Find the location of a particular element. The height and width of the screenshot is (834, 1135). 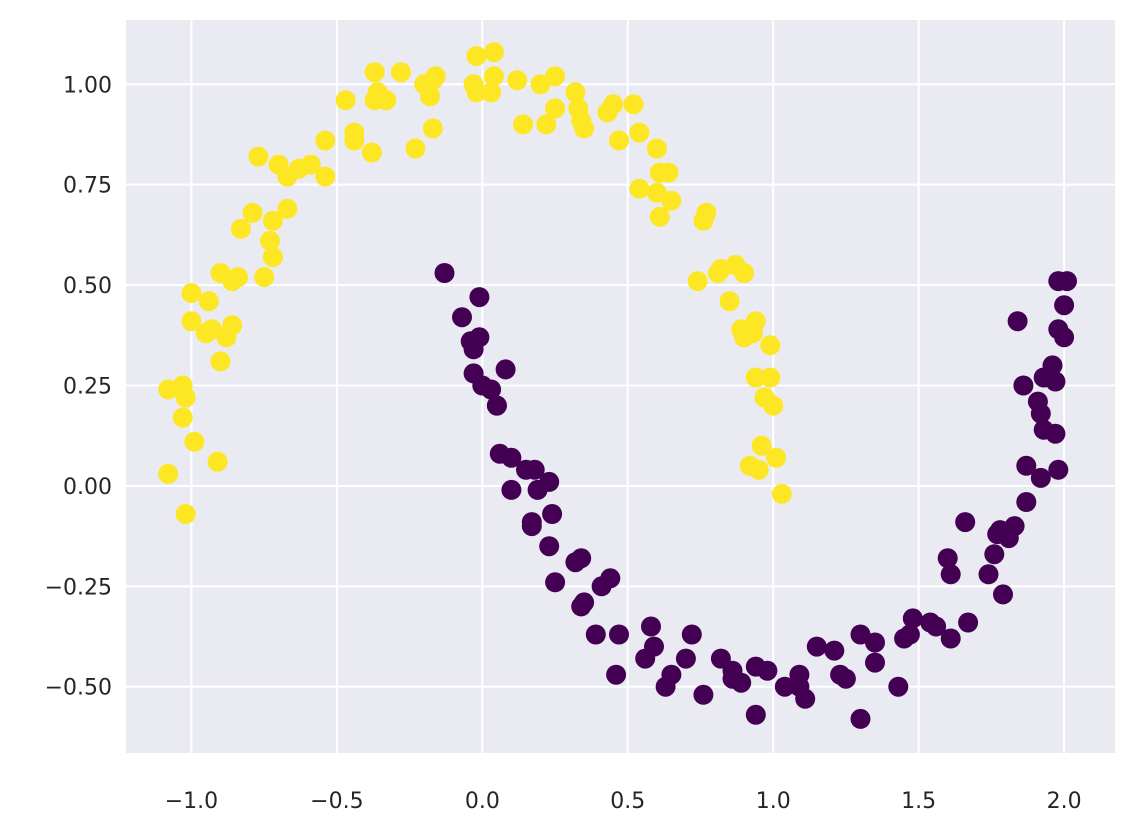

x-axis-tick-labels: −1.0 −0.5 0.0 0.5 1.0 1.5 2.0 is located at coordinates (623, 801).